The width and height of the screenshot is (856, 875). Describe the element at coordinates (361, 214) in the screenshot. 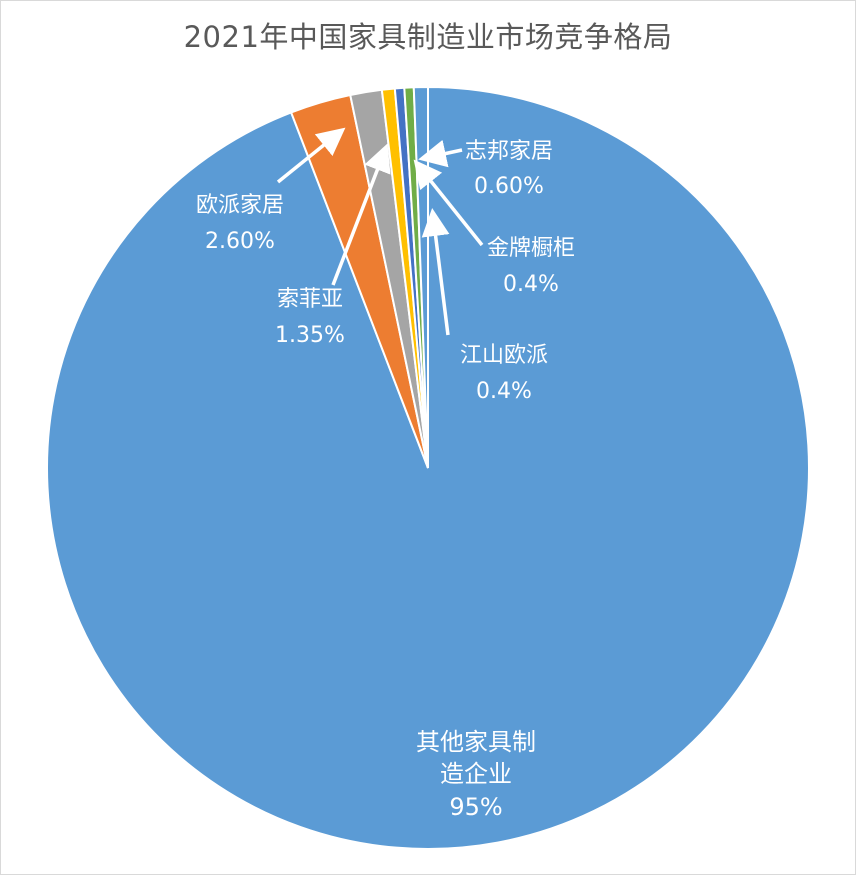

I see `arrow-suofeiya` at that location.